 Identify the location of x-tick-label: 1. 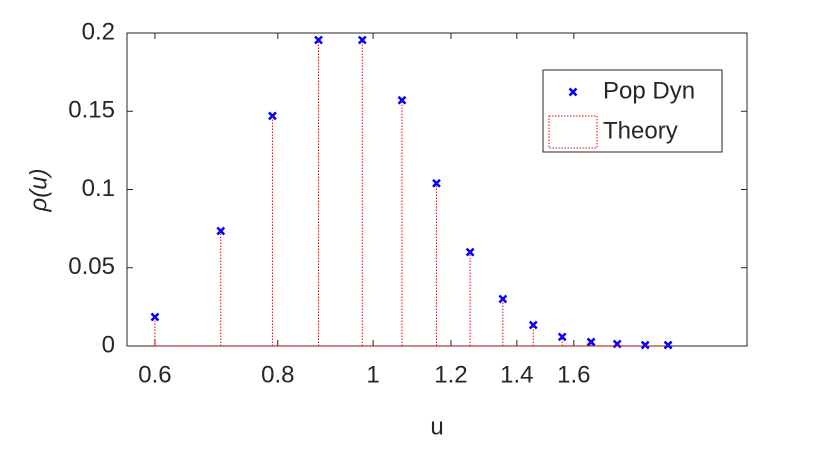
(372, 374).